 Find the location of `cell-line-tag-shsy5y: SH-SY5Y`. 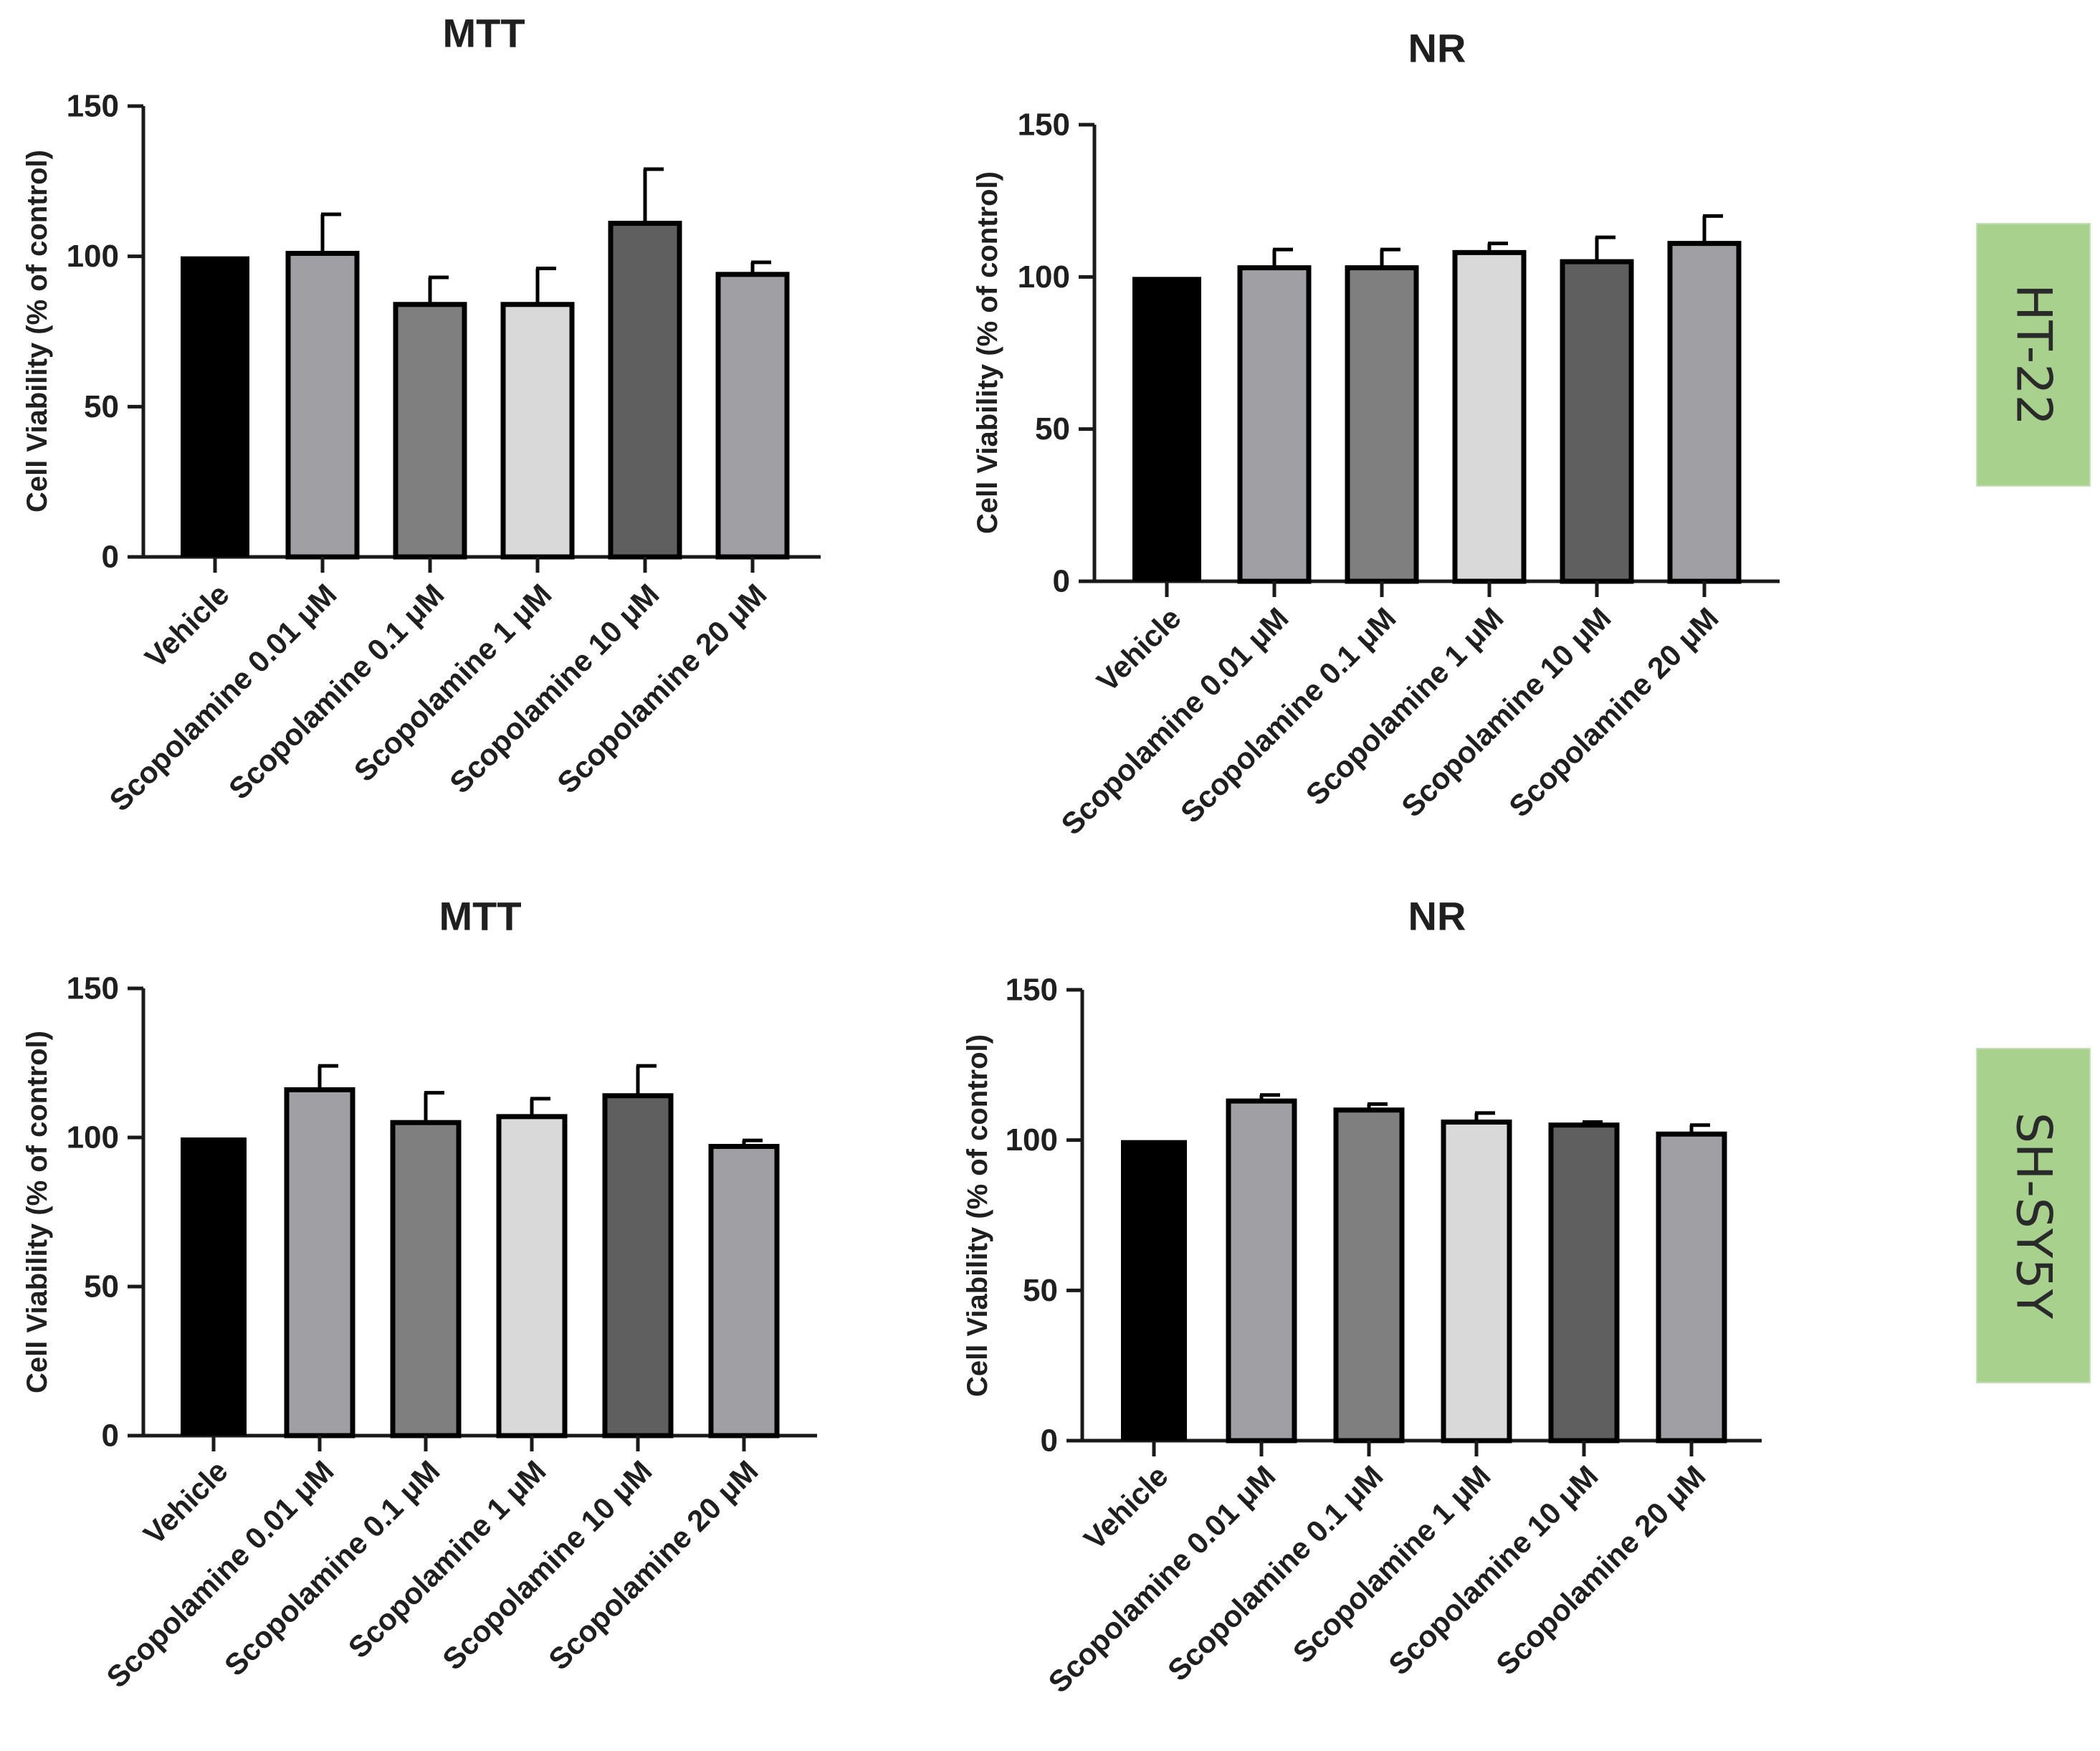

cell-line-tag-shsy5y: SH-SY5Y is located at coordinates (2033, 1215).